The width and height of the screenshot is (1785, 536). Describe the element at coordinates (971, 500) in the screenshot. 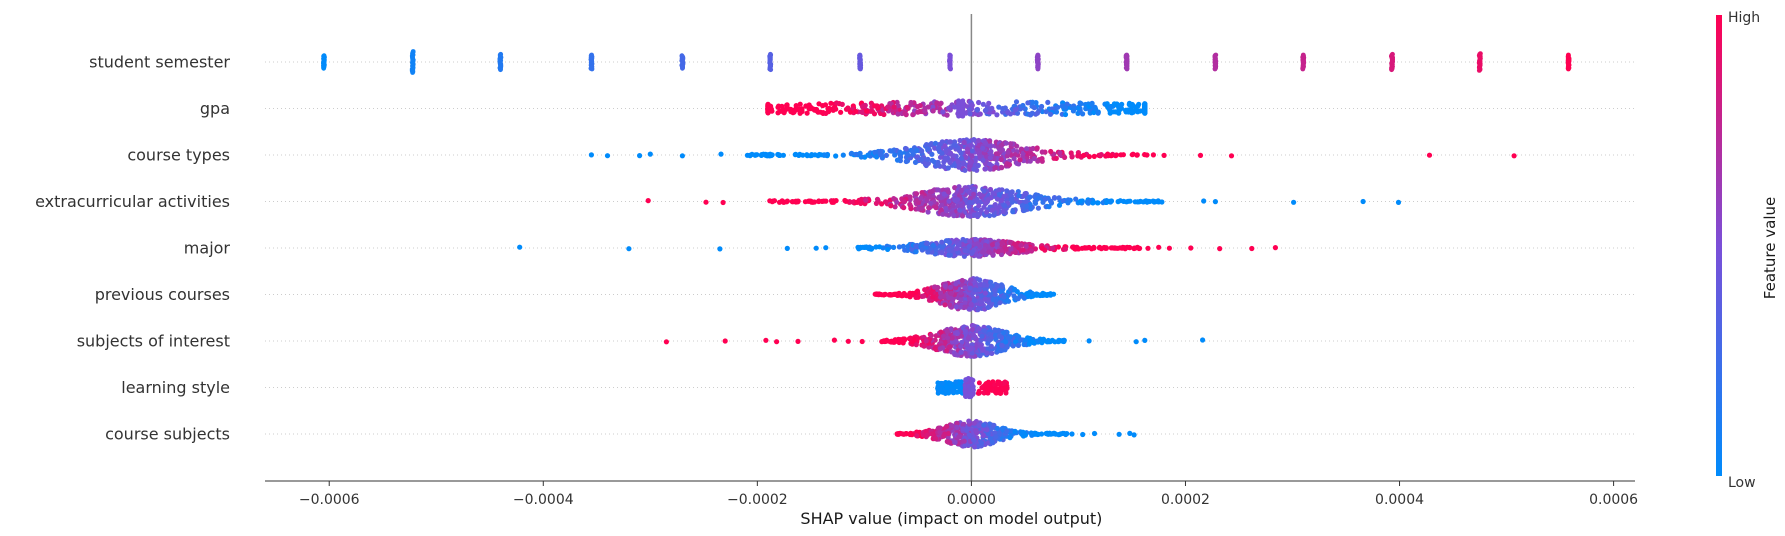

I see `x-tick-label: 0.0000` at that location.